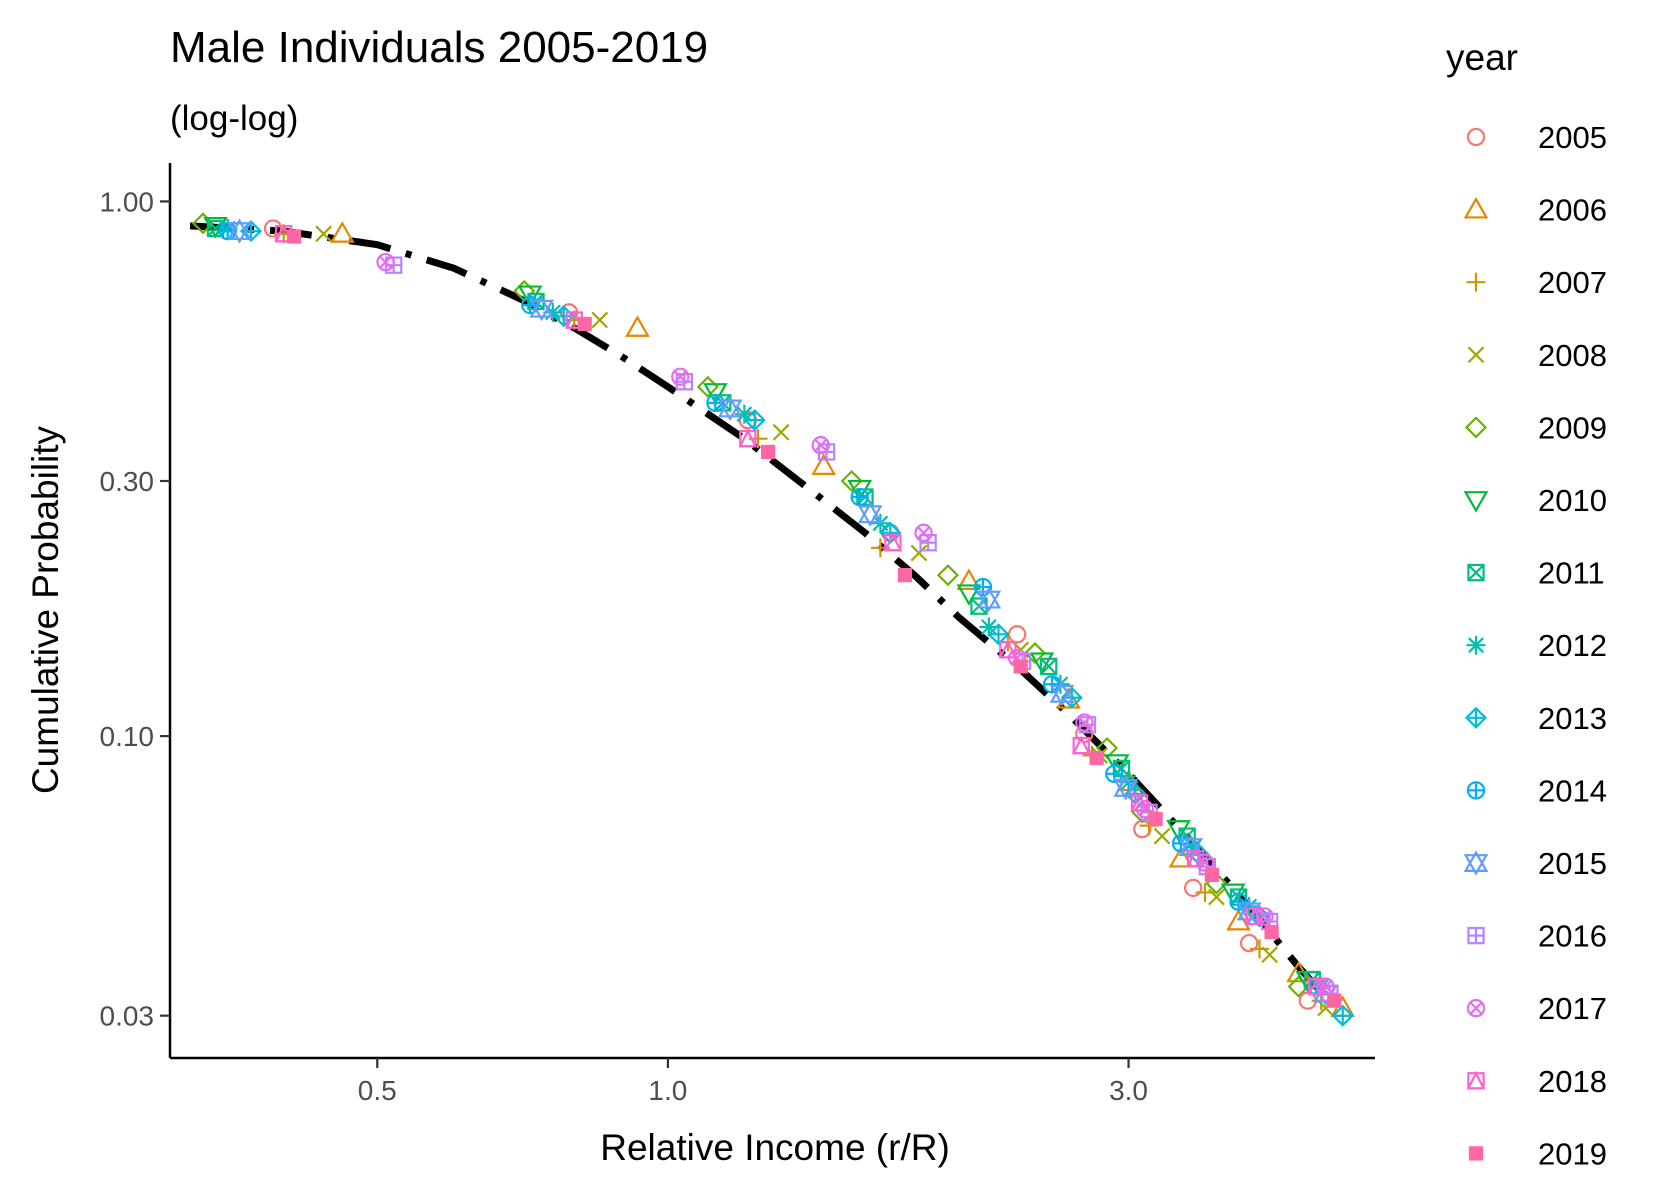 This screenshot has height=1181, width=1653. What do you see at coordinates (1536, 137) in the screenshot?
I see `legend-item-2005: 2005` at bounding box center [1536, 137].